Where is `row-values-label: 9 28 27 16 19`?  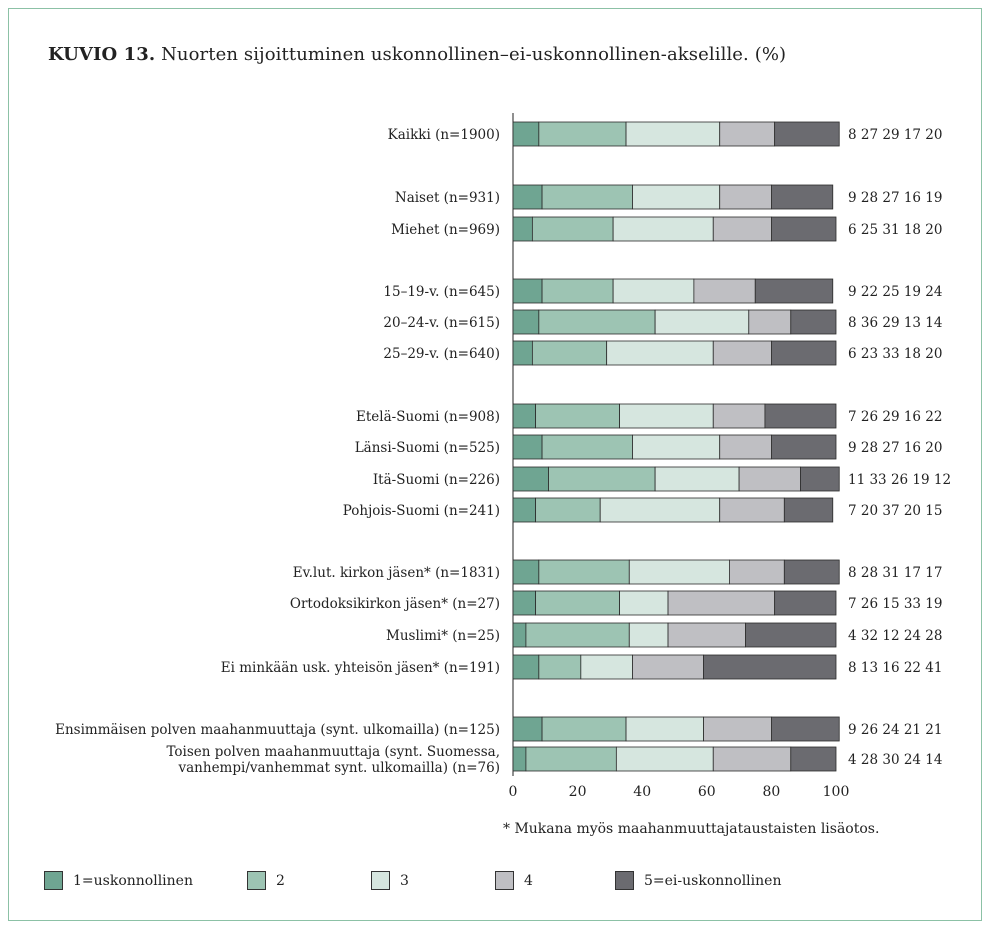
row-values-label: 9 28 27 16 19 is located at coordinates (895, 198).